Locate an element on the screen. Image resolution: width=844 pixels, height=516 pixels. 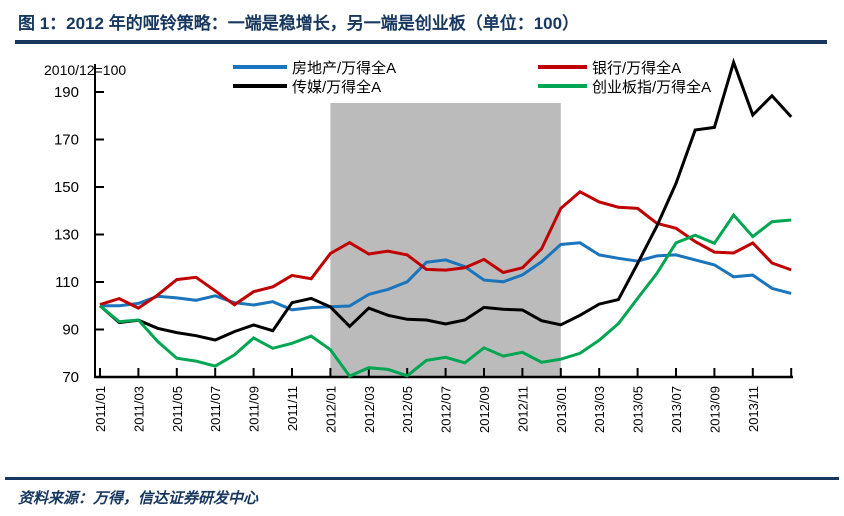
y-tick-label: 110 is located at coordinates (67, 282).